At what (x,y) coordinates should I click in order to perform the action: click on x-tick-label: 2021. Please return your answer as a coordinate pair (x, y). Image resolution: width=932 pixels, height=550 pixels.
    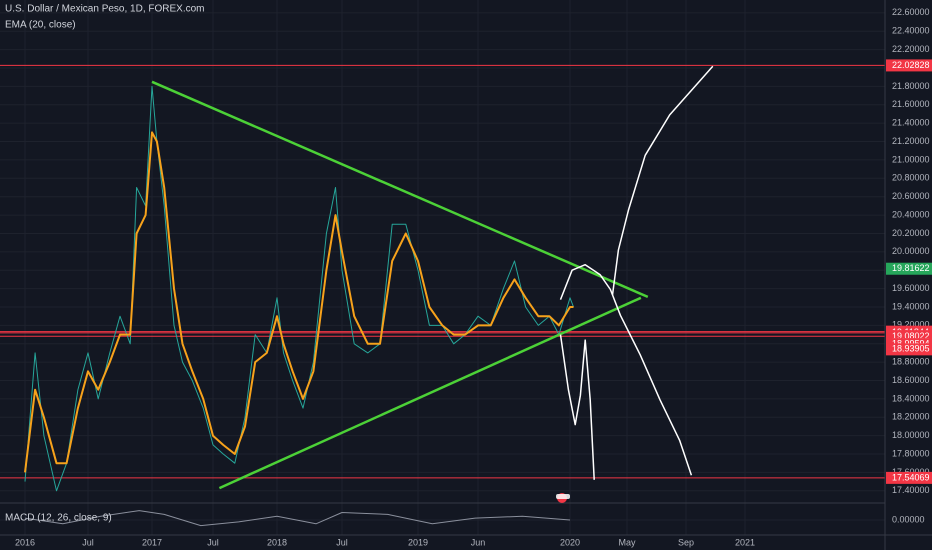
    Looking at the image, I should click on (745, 542).